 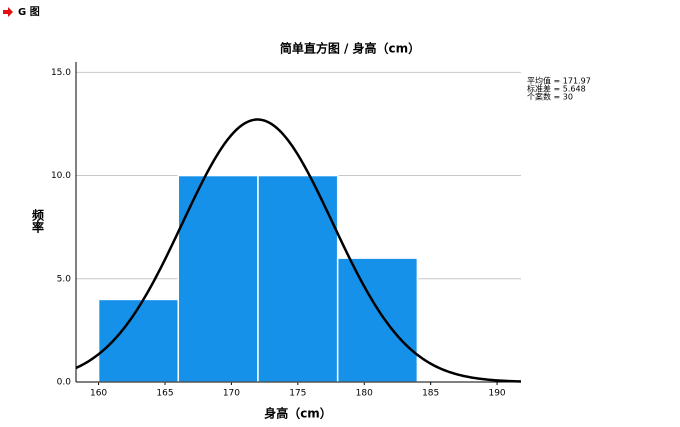 What do you see at coordinates (364, 394) in the screenshot?
I see `x-tick-label: 180` at bounding box center [364, 394].